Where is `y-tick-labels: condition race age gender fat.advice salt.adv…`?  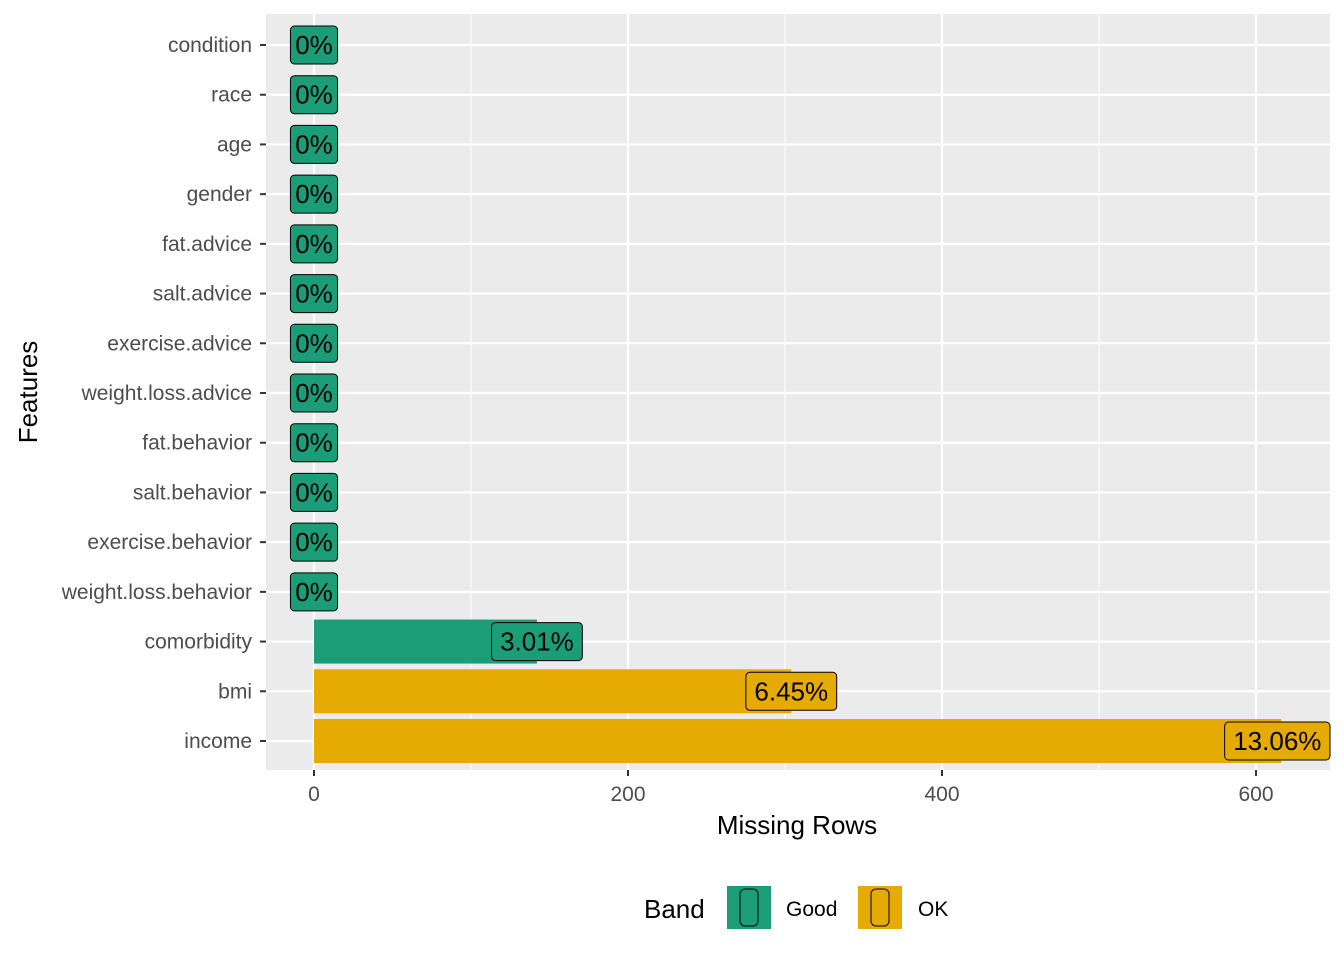 y-tick-labels: condition race age gender fat.advice salt.adv… is located at coordinates (163, 393).